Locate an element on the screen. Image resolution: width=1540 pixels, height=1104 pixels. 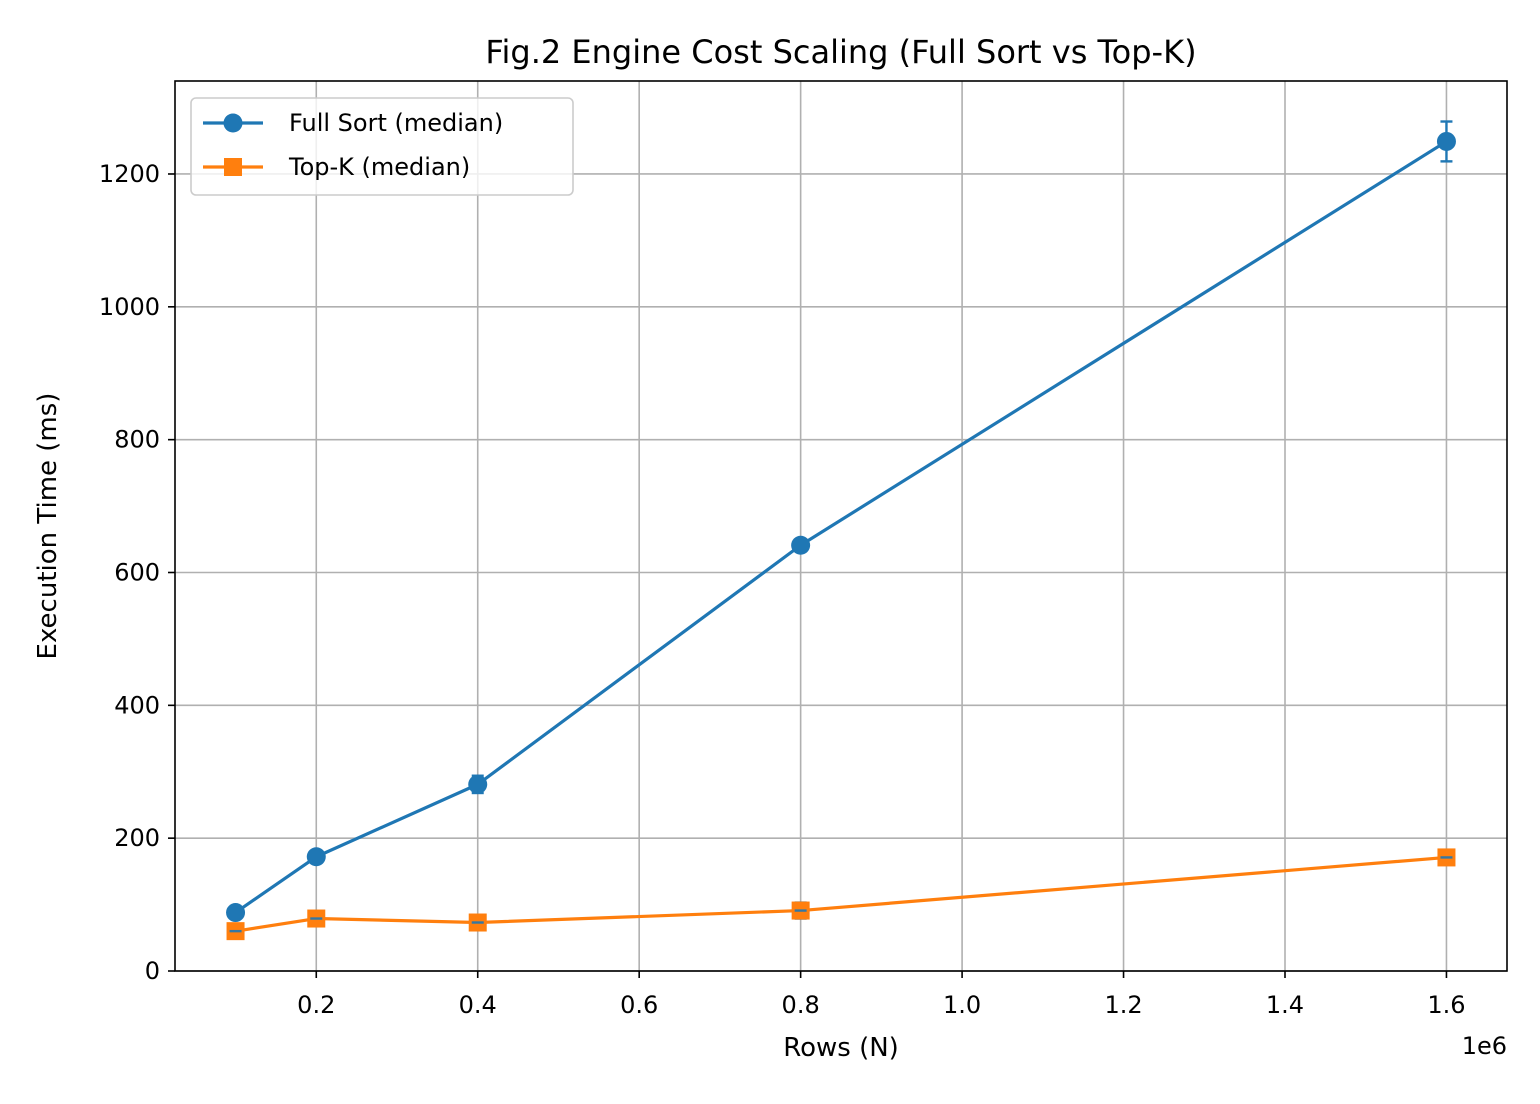
x-axis-offset-label: 1e6 is located at coordinates (1484, 1046).